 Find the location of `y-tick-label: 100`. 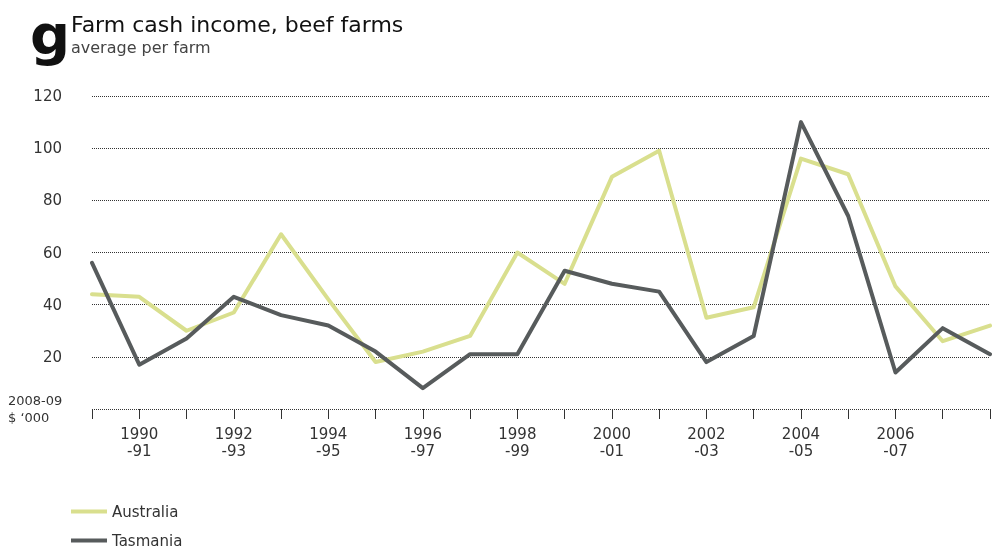

y-tick-label: 100 is located at coordinates (47, 148).